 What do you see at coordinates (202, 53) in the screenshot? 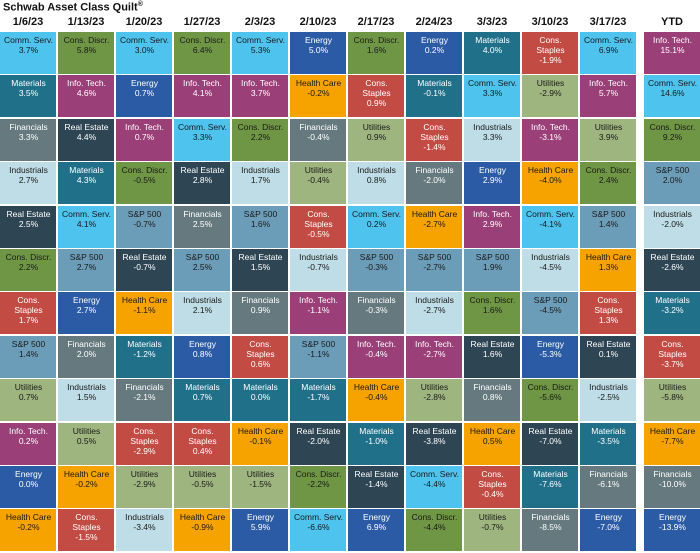
I see `quilt-cell: Cons. Discr. 6.4%` at bounding box center [202, 53].